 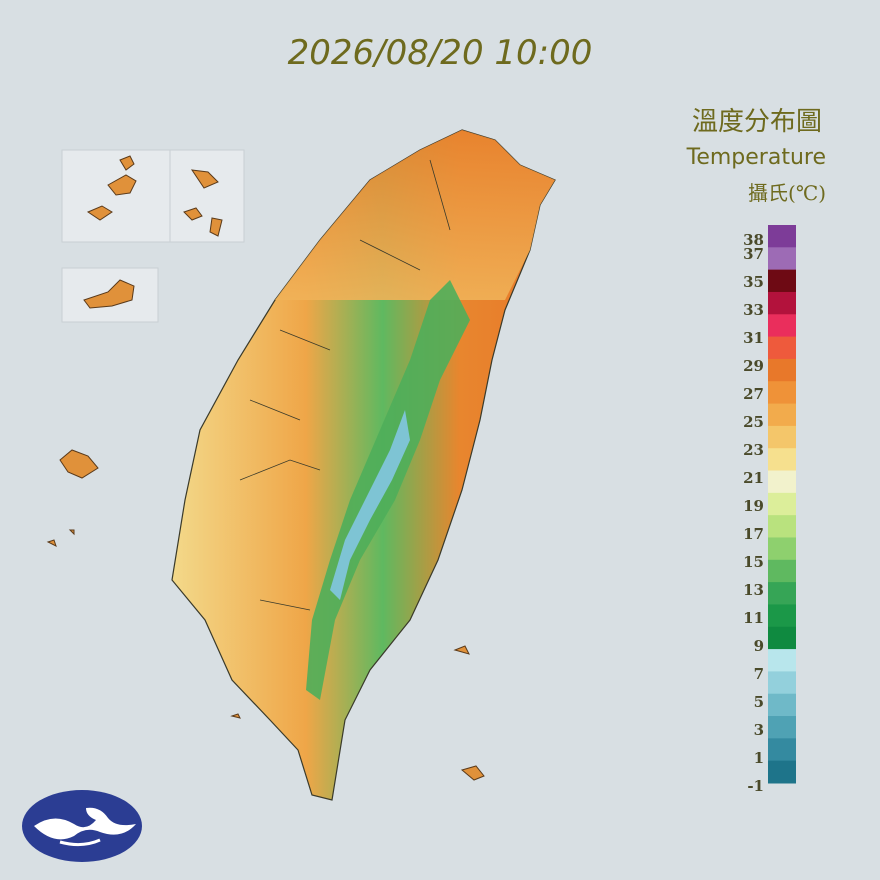 I want to click on legend-label: 33, so click(x=753, y=310).